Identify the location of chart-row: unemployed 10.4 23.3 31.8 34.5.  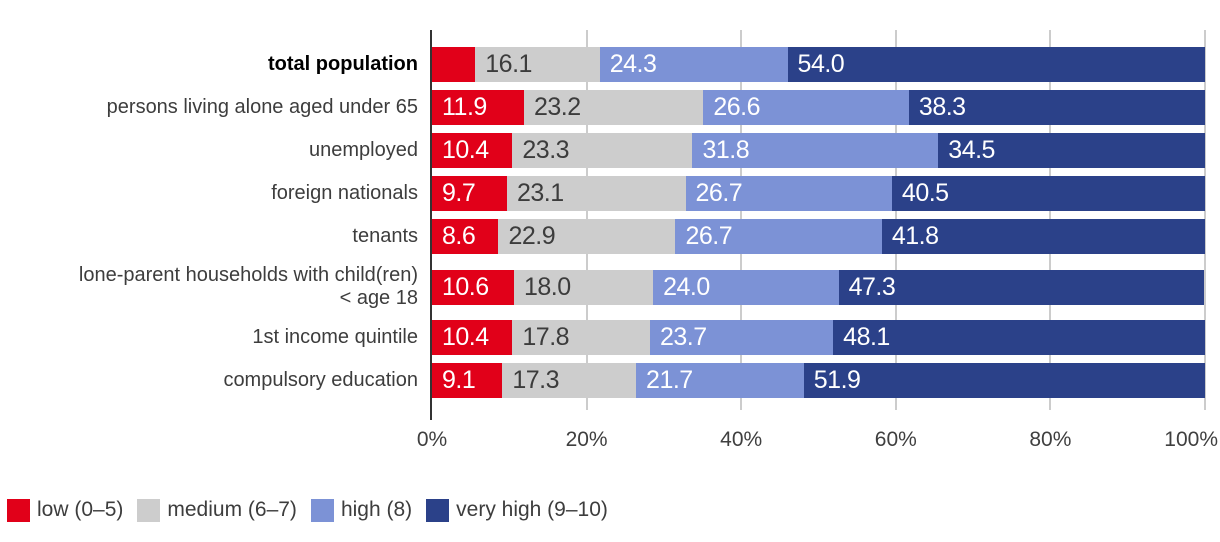
(610, 150).